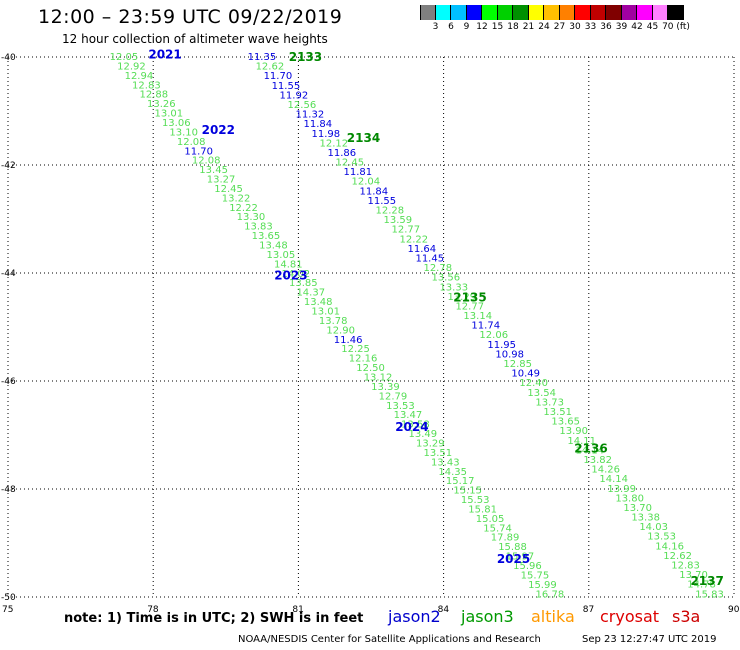 Image resolution: width=740 pixels, height=650 pixels. What do you see at coordinates (161, 104) in the screenshot?
I see `swh-value-label: 13.26` at bounding box center [161, 104].